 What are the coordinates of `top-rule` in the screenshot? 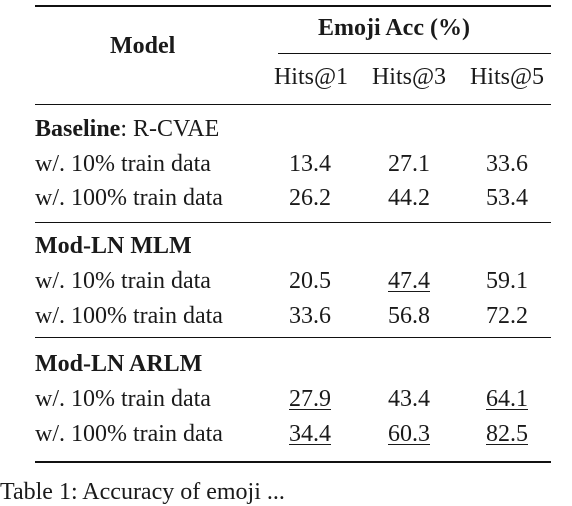 It's located at (293, 6).